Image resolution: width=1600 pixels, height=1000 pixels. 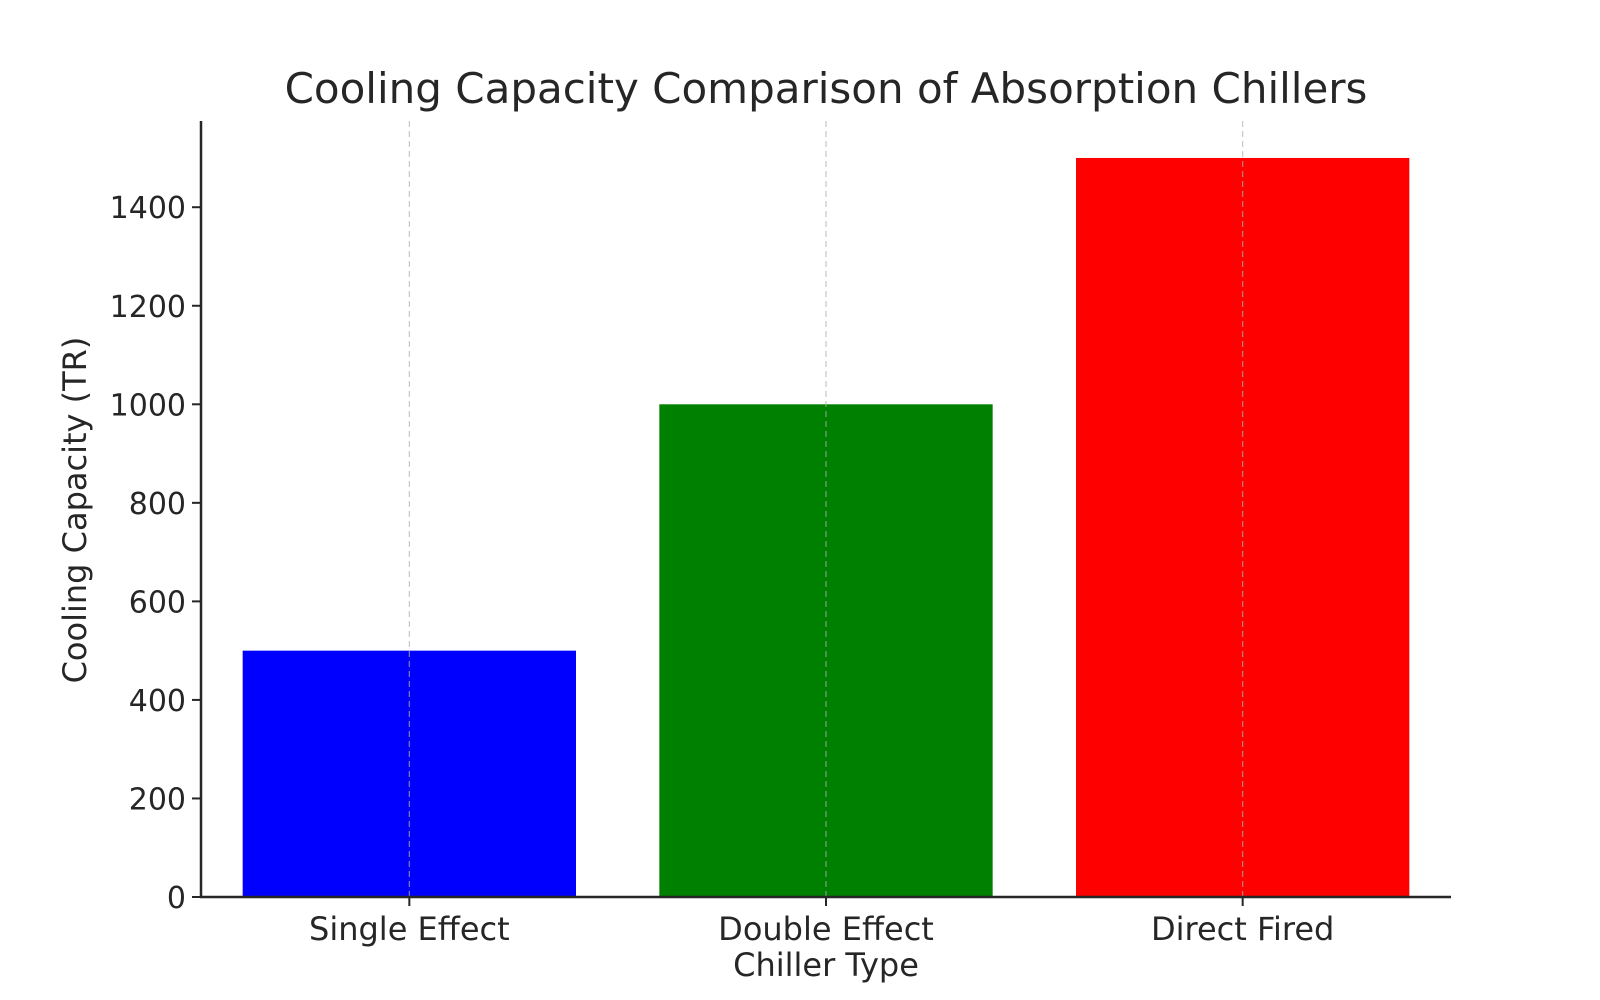 I want to click on y-tick-label: 200, so click(x=157, y=799).